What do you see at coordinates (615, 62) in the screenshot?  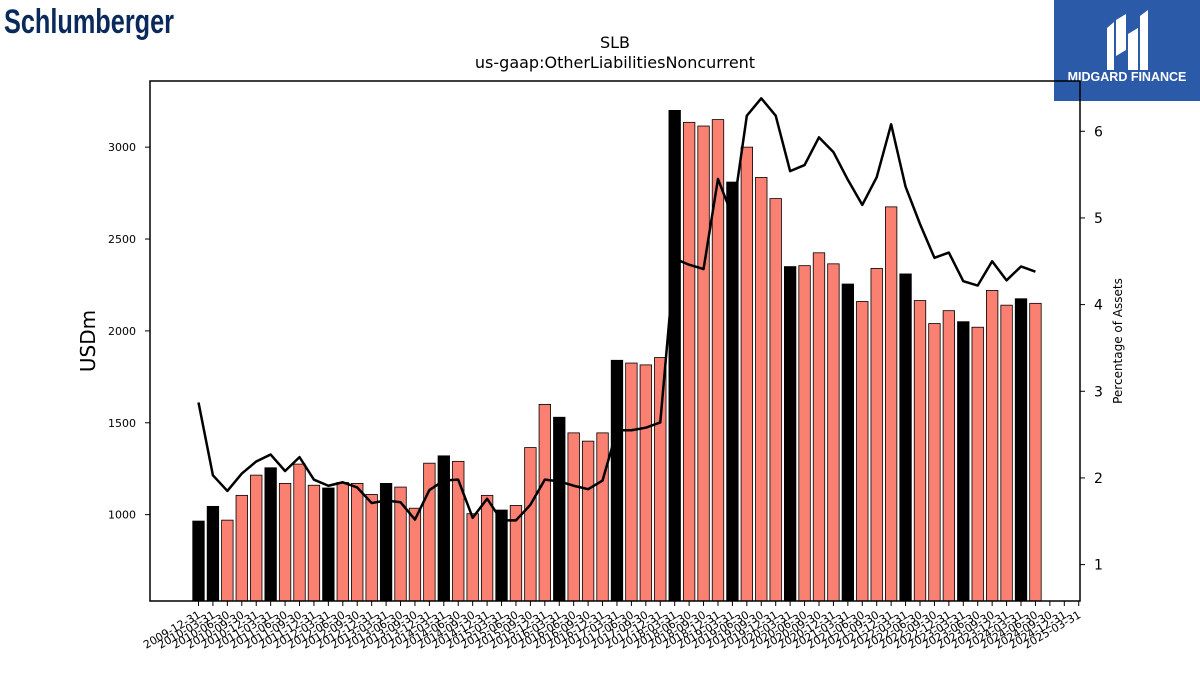 I see `chart-subtitle: us-gaap:OtherLiabilitiesNoncurrent` at bounding box center [615, 62].